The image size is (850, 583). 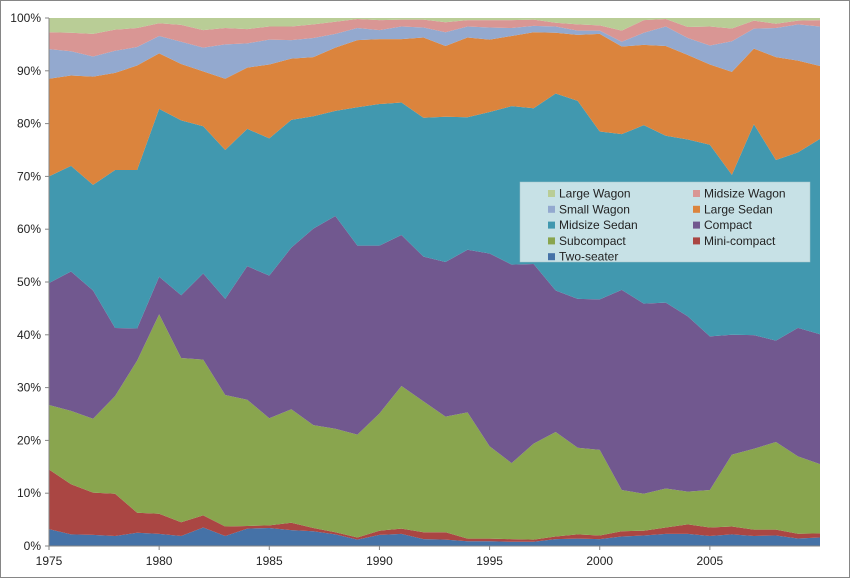 I want to click on y-tick-label: 10%, so click(x=29, y=493).